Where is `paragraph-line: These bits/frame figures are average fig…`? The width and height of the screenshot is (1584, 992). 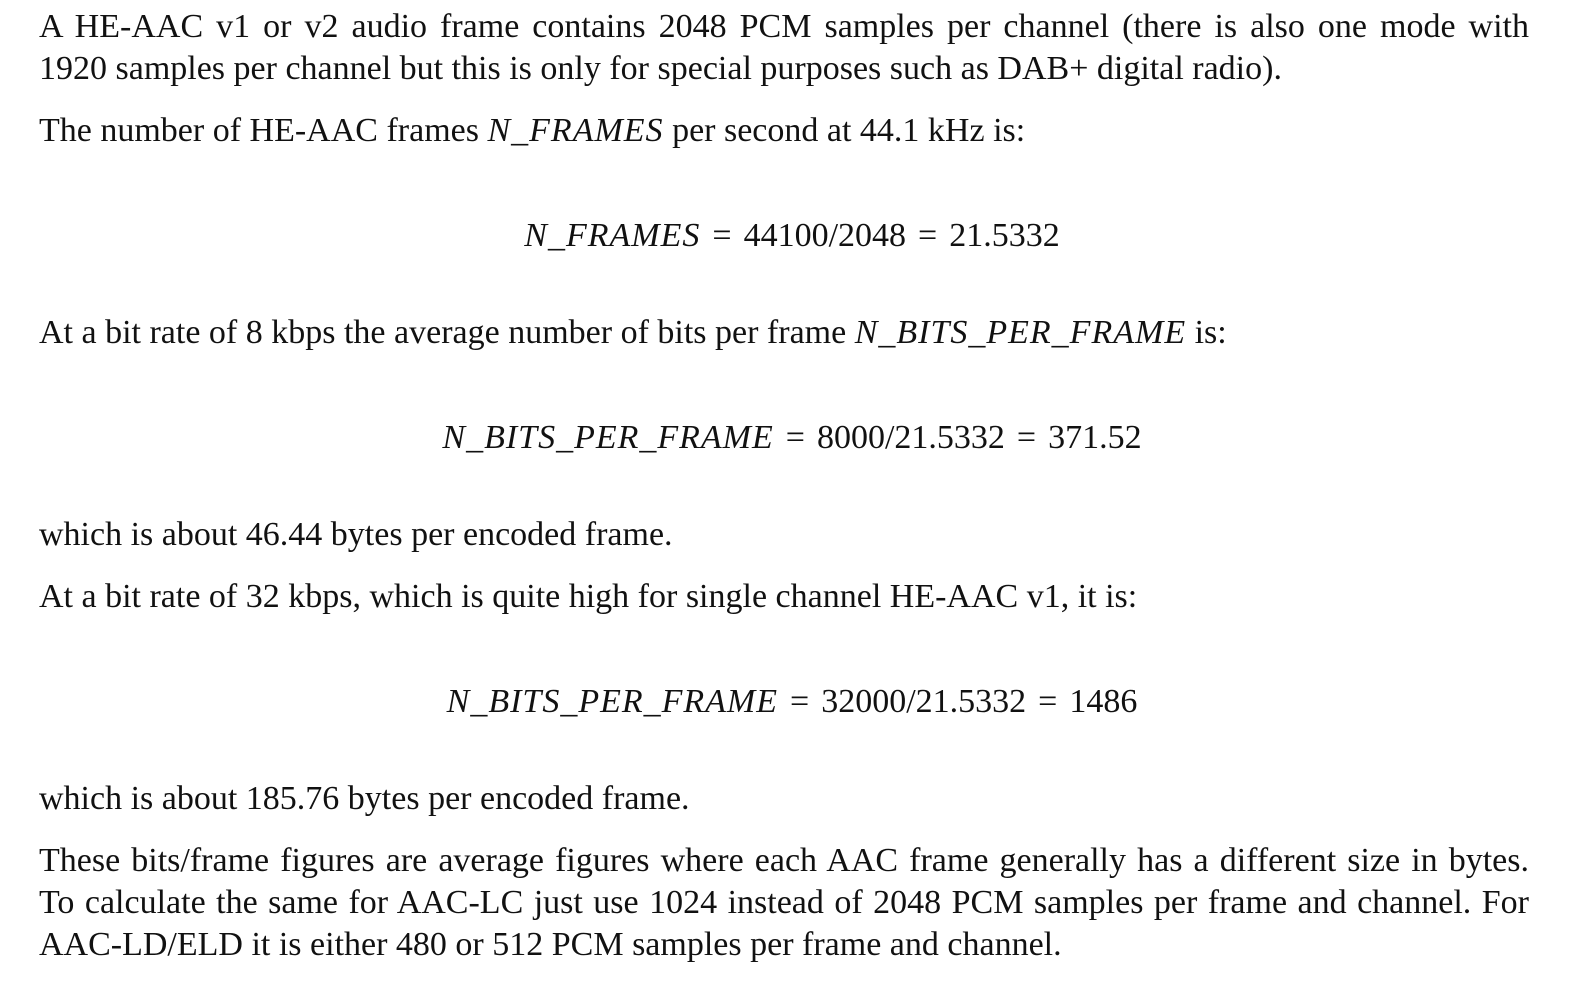
paragraph-line: These bits/frame figures are average fig… is located at coordinates (784, 860).